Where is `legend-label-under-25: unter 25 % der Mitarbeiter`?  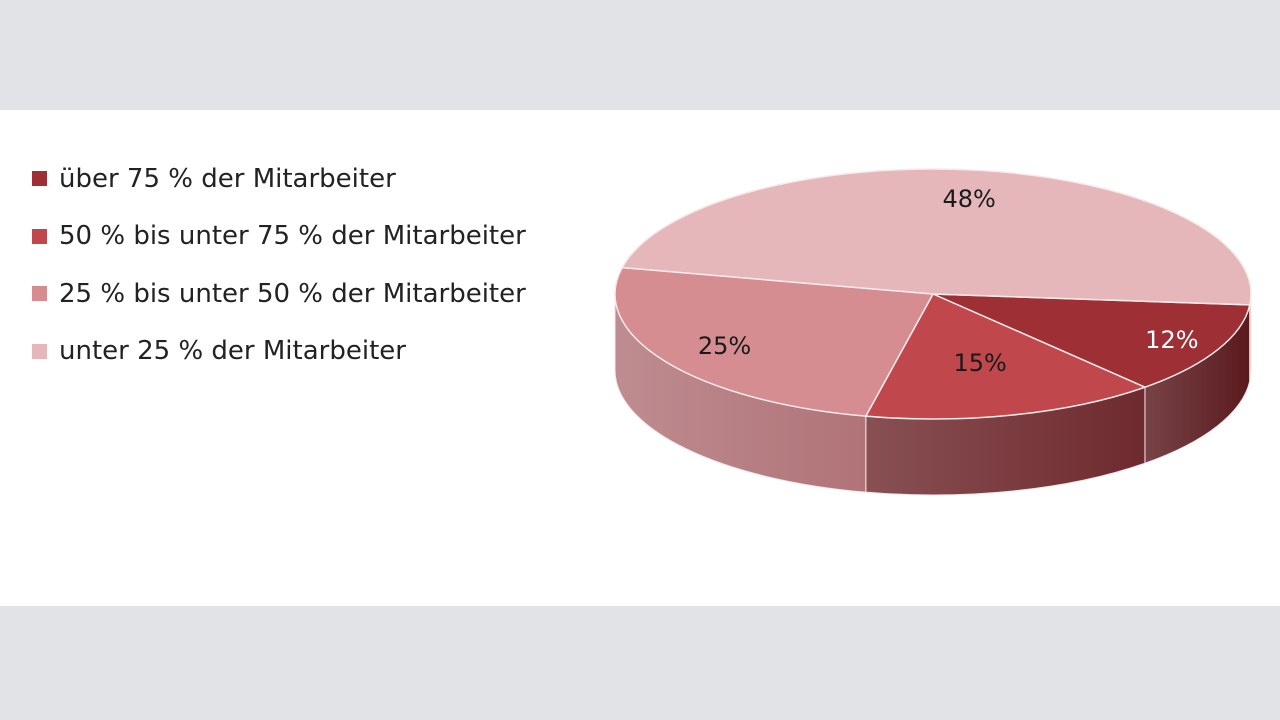
legend-label-under-25: unter 25 % der Mitarbeiter is located at coordinates (232, 351).